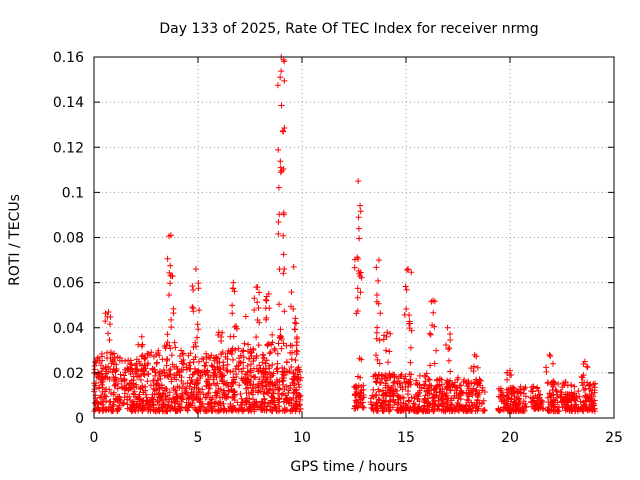 This screenshot has width=640, height=480. I want to click on x-tick-label: 20, so click(510, 438).